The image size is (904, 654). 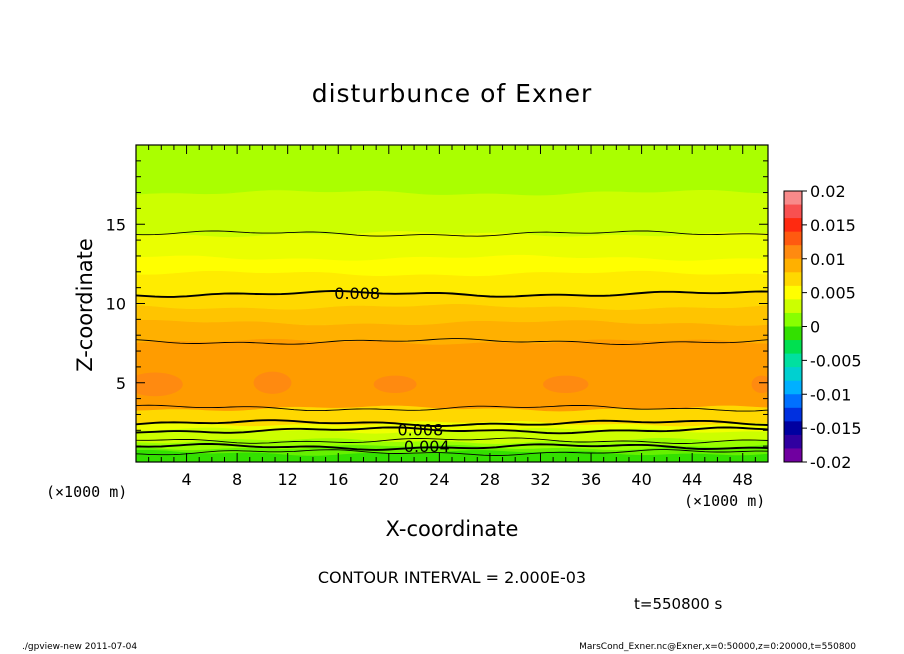 I want to click on colorbar-tick-label: -0.01, so click(x=830, y=394).